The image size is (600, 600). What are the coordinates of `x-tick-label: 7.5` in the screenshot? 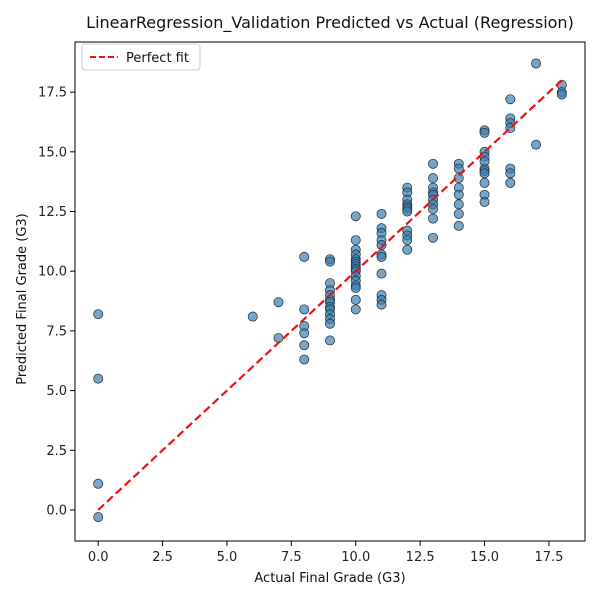 It's located at (291, 557).